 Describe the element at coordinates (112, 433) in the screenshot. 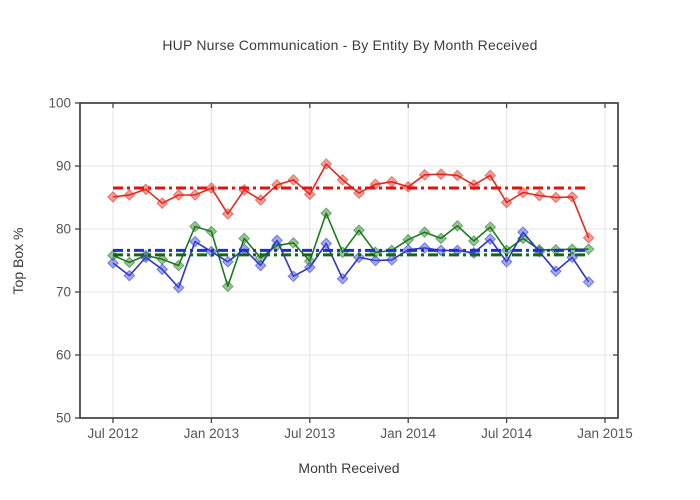

I see `x-tick-label: Jul 2012` at that location.